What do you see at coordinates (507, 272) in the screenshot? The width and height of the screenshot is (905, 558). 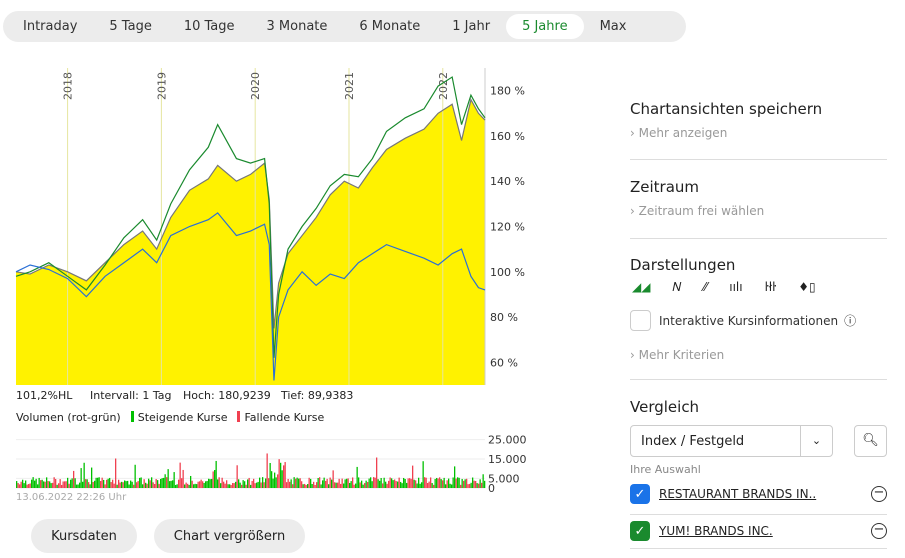 I see `y-tick-label: 100 %` at bounding box center [507, 272].